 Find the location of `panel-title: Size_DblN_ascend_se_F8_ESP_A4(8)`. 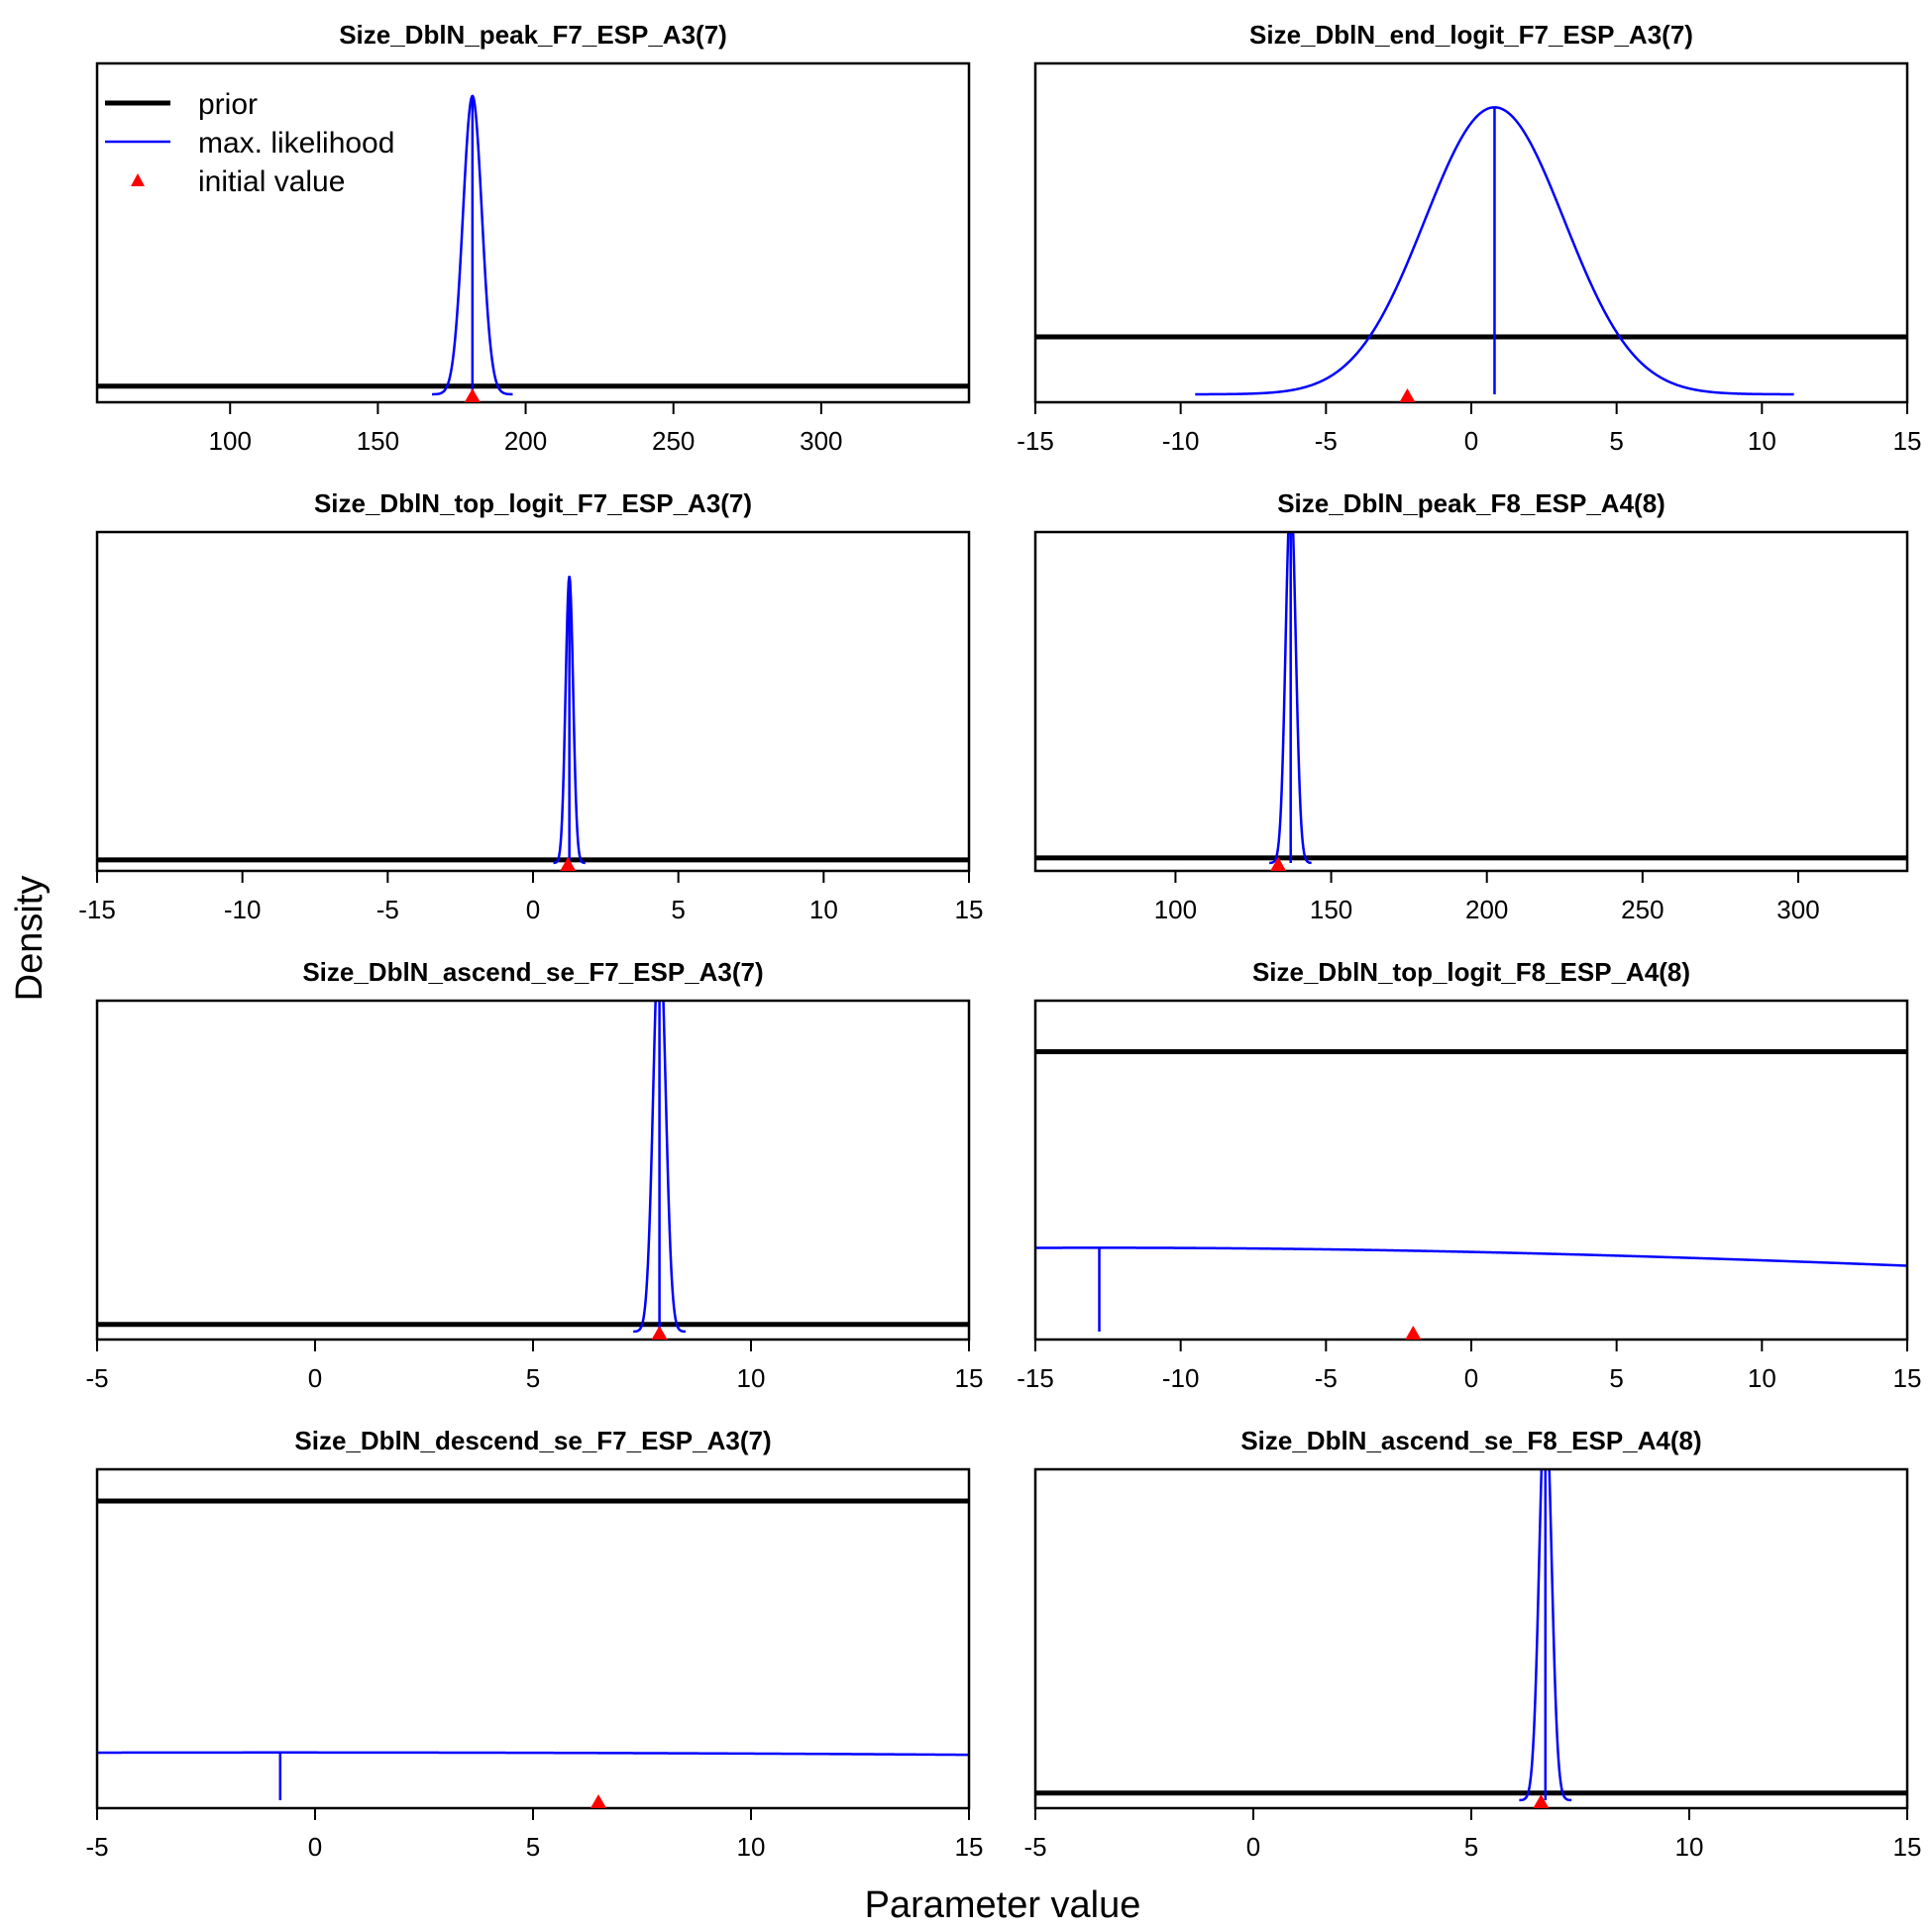

panel-title: Size_DblN_ascend_se_F8_ESP_A4(8) is located at coordinates (1470, 1440).